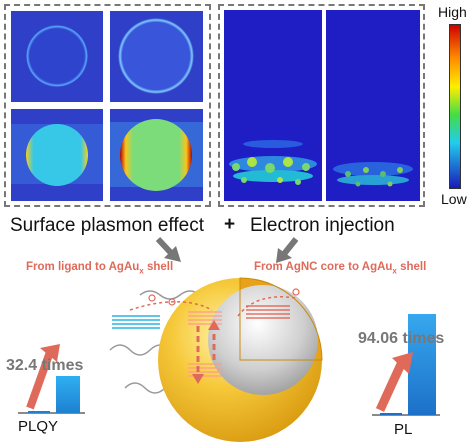 The height and width of the screenshot is (445, 474). I want to click on plqy-chart, so click(51, 379).